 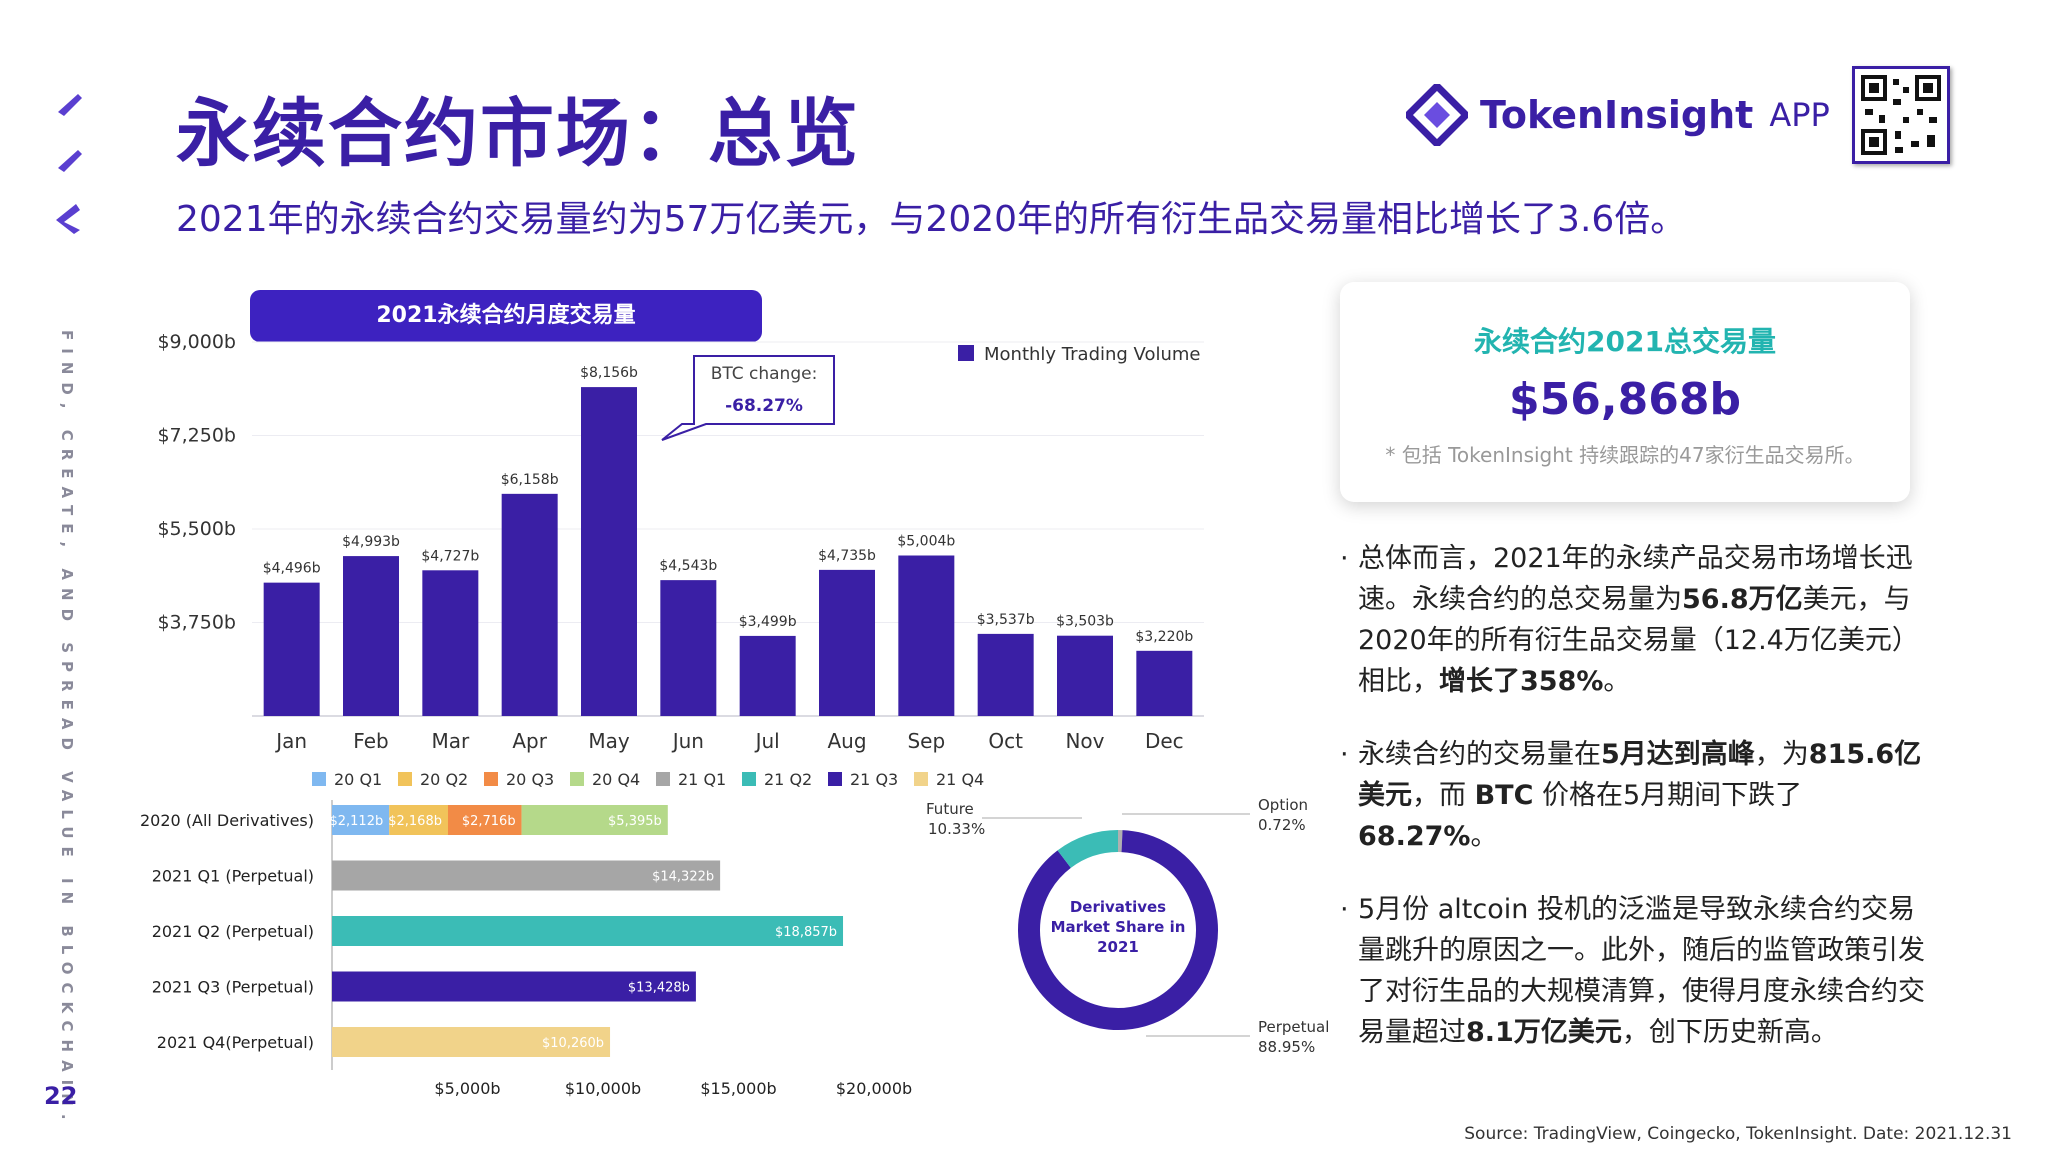 I want to click on legend-label: 21 Q2, so click(x=788, y=779).